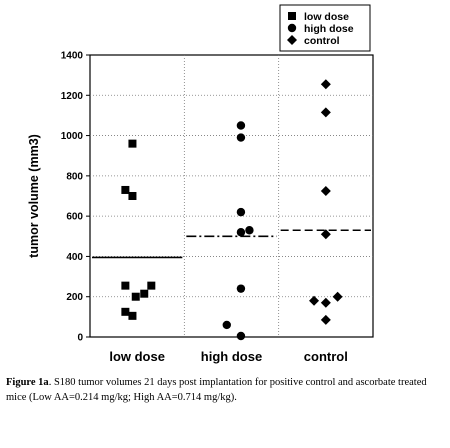 The width and height of the screenshot is (450, 448). What do you see at coordinates (137, 356) in the screenshot?
I see `category-label: low dose` at bounding box center [137, 356].